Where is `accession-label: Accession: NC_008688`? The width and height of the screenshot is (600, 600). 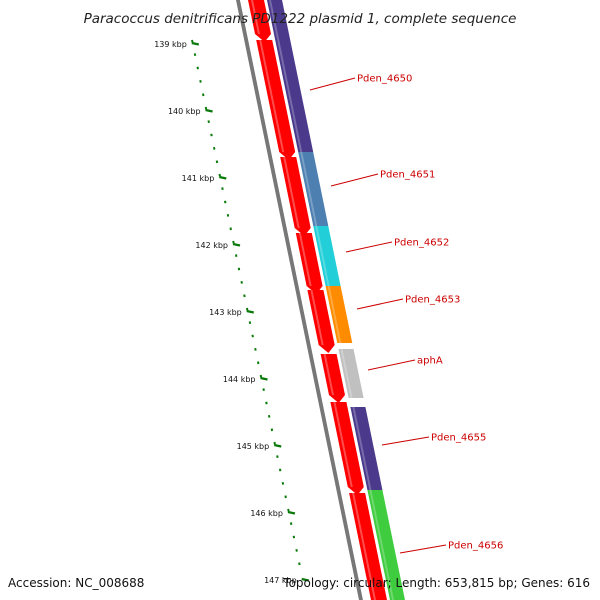 accession-label: Accession: NC_008688 is located at coordinates (76, 583).